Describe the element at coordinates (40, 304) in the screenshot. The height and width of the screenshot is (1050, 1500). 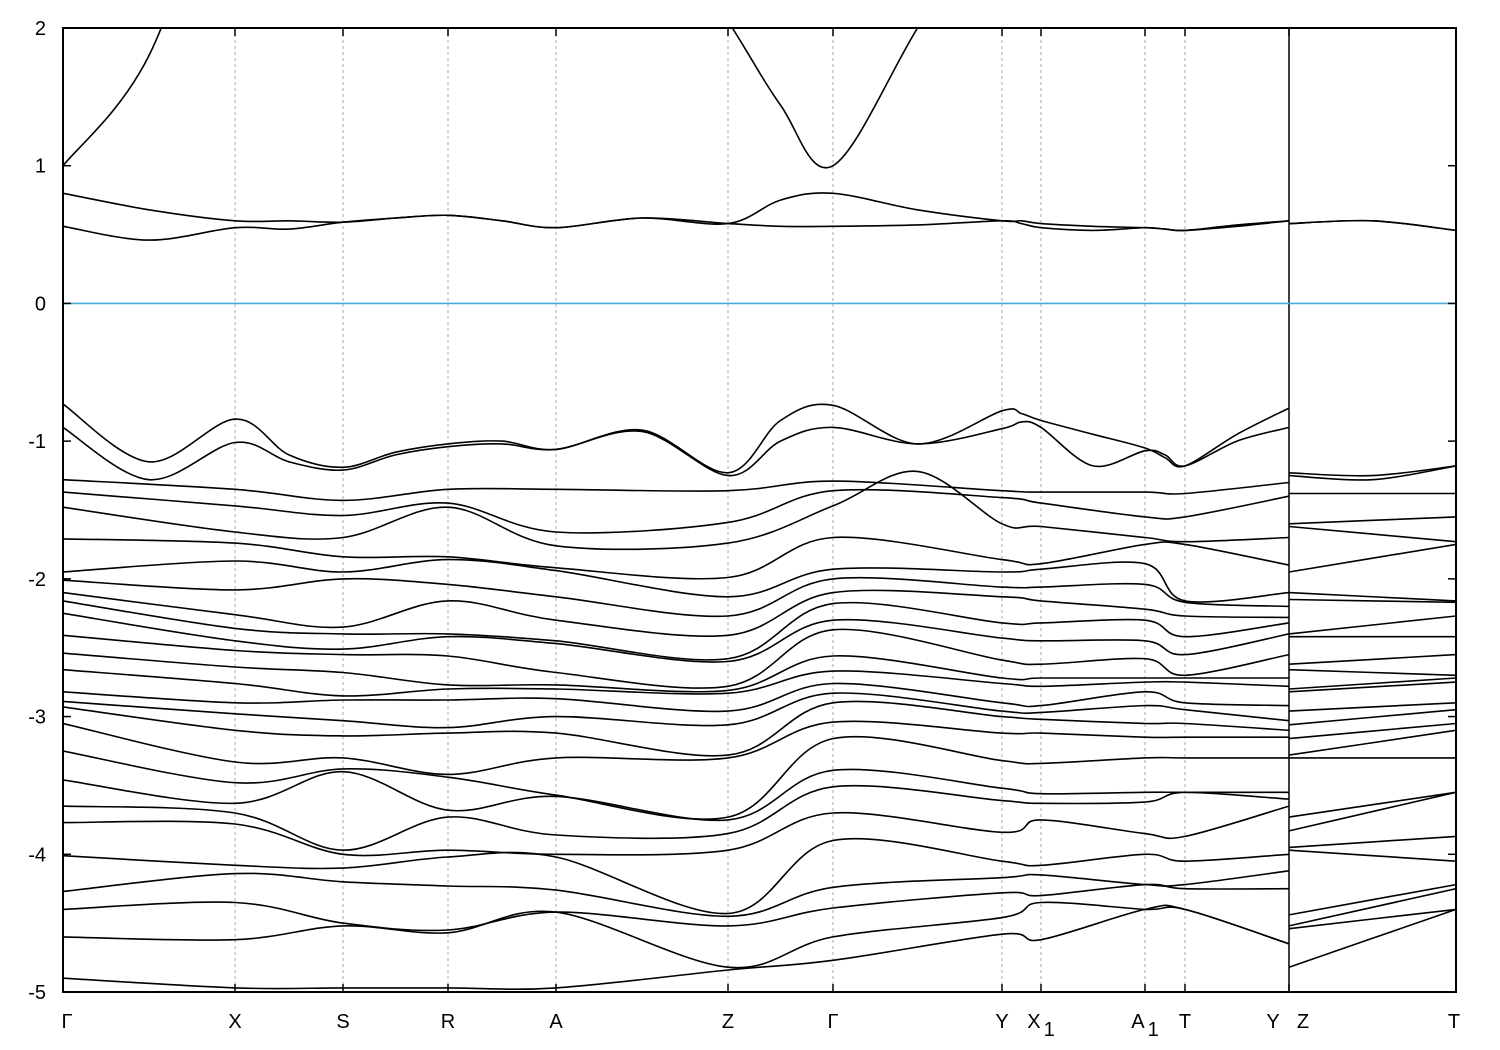
I see `y-tick-label: 0` at that location.